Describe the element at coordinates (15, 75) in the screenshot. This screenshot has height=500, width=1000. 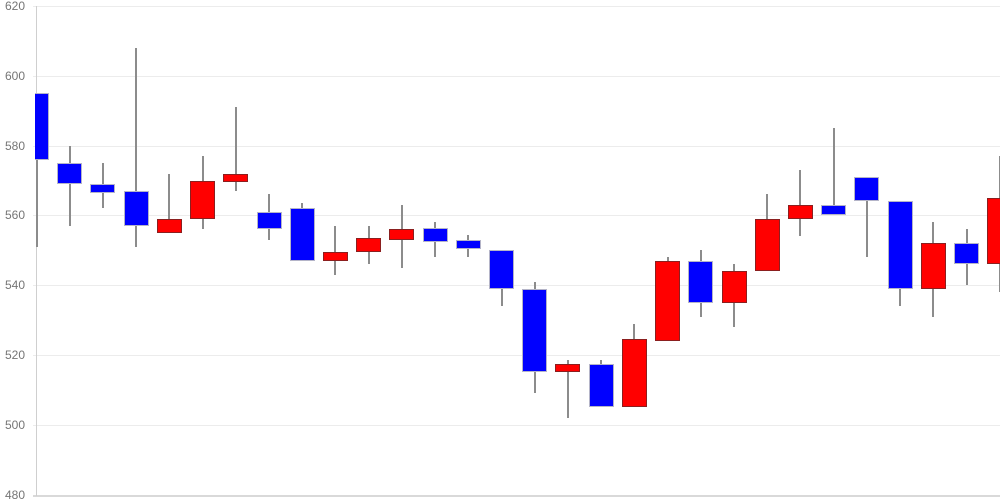
I see `y-axis-label: 600` at that location.